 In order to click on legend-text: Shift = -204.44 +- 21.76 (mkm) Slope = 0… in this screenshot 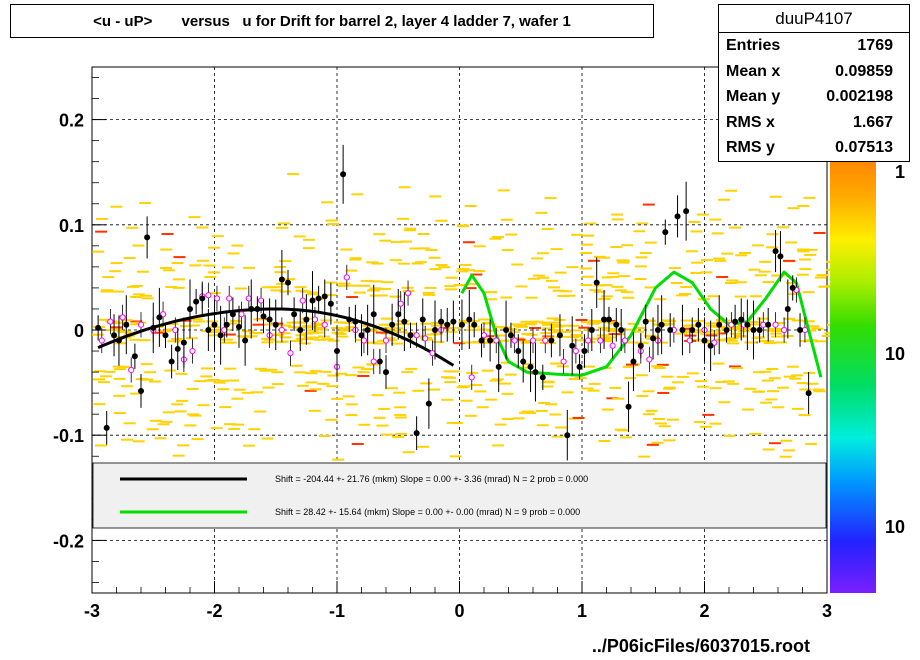, I will do `click(431, 479)`.